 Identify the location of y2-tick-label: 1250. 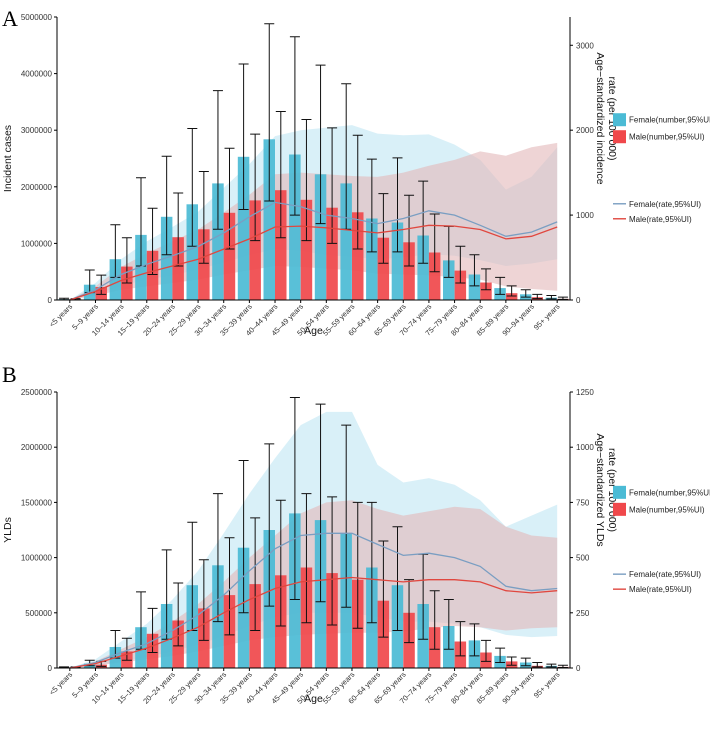
(585, 392).